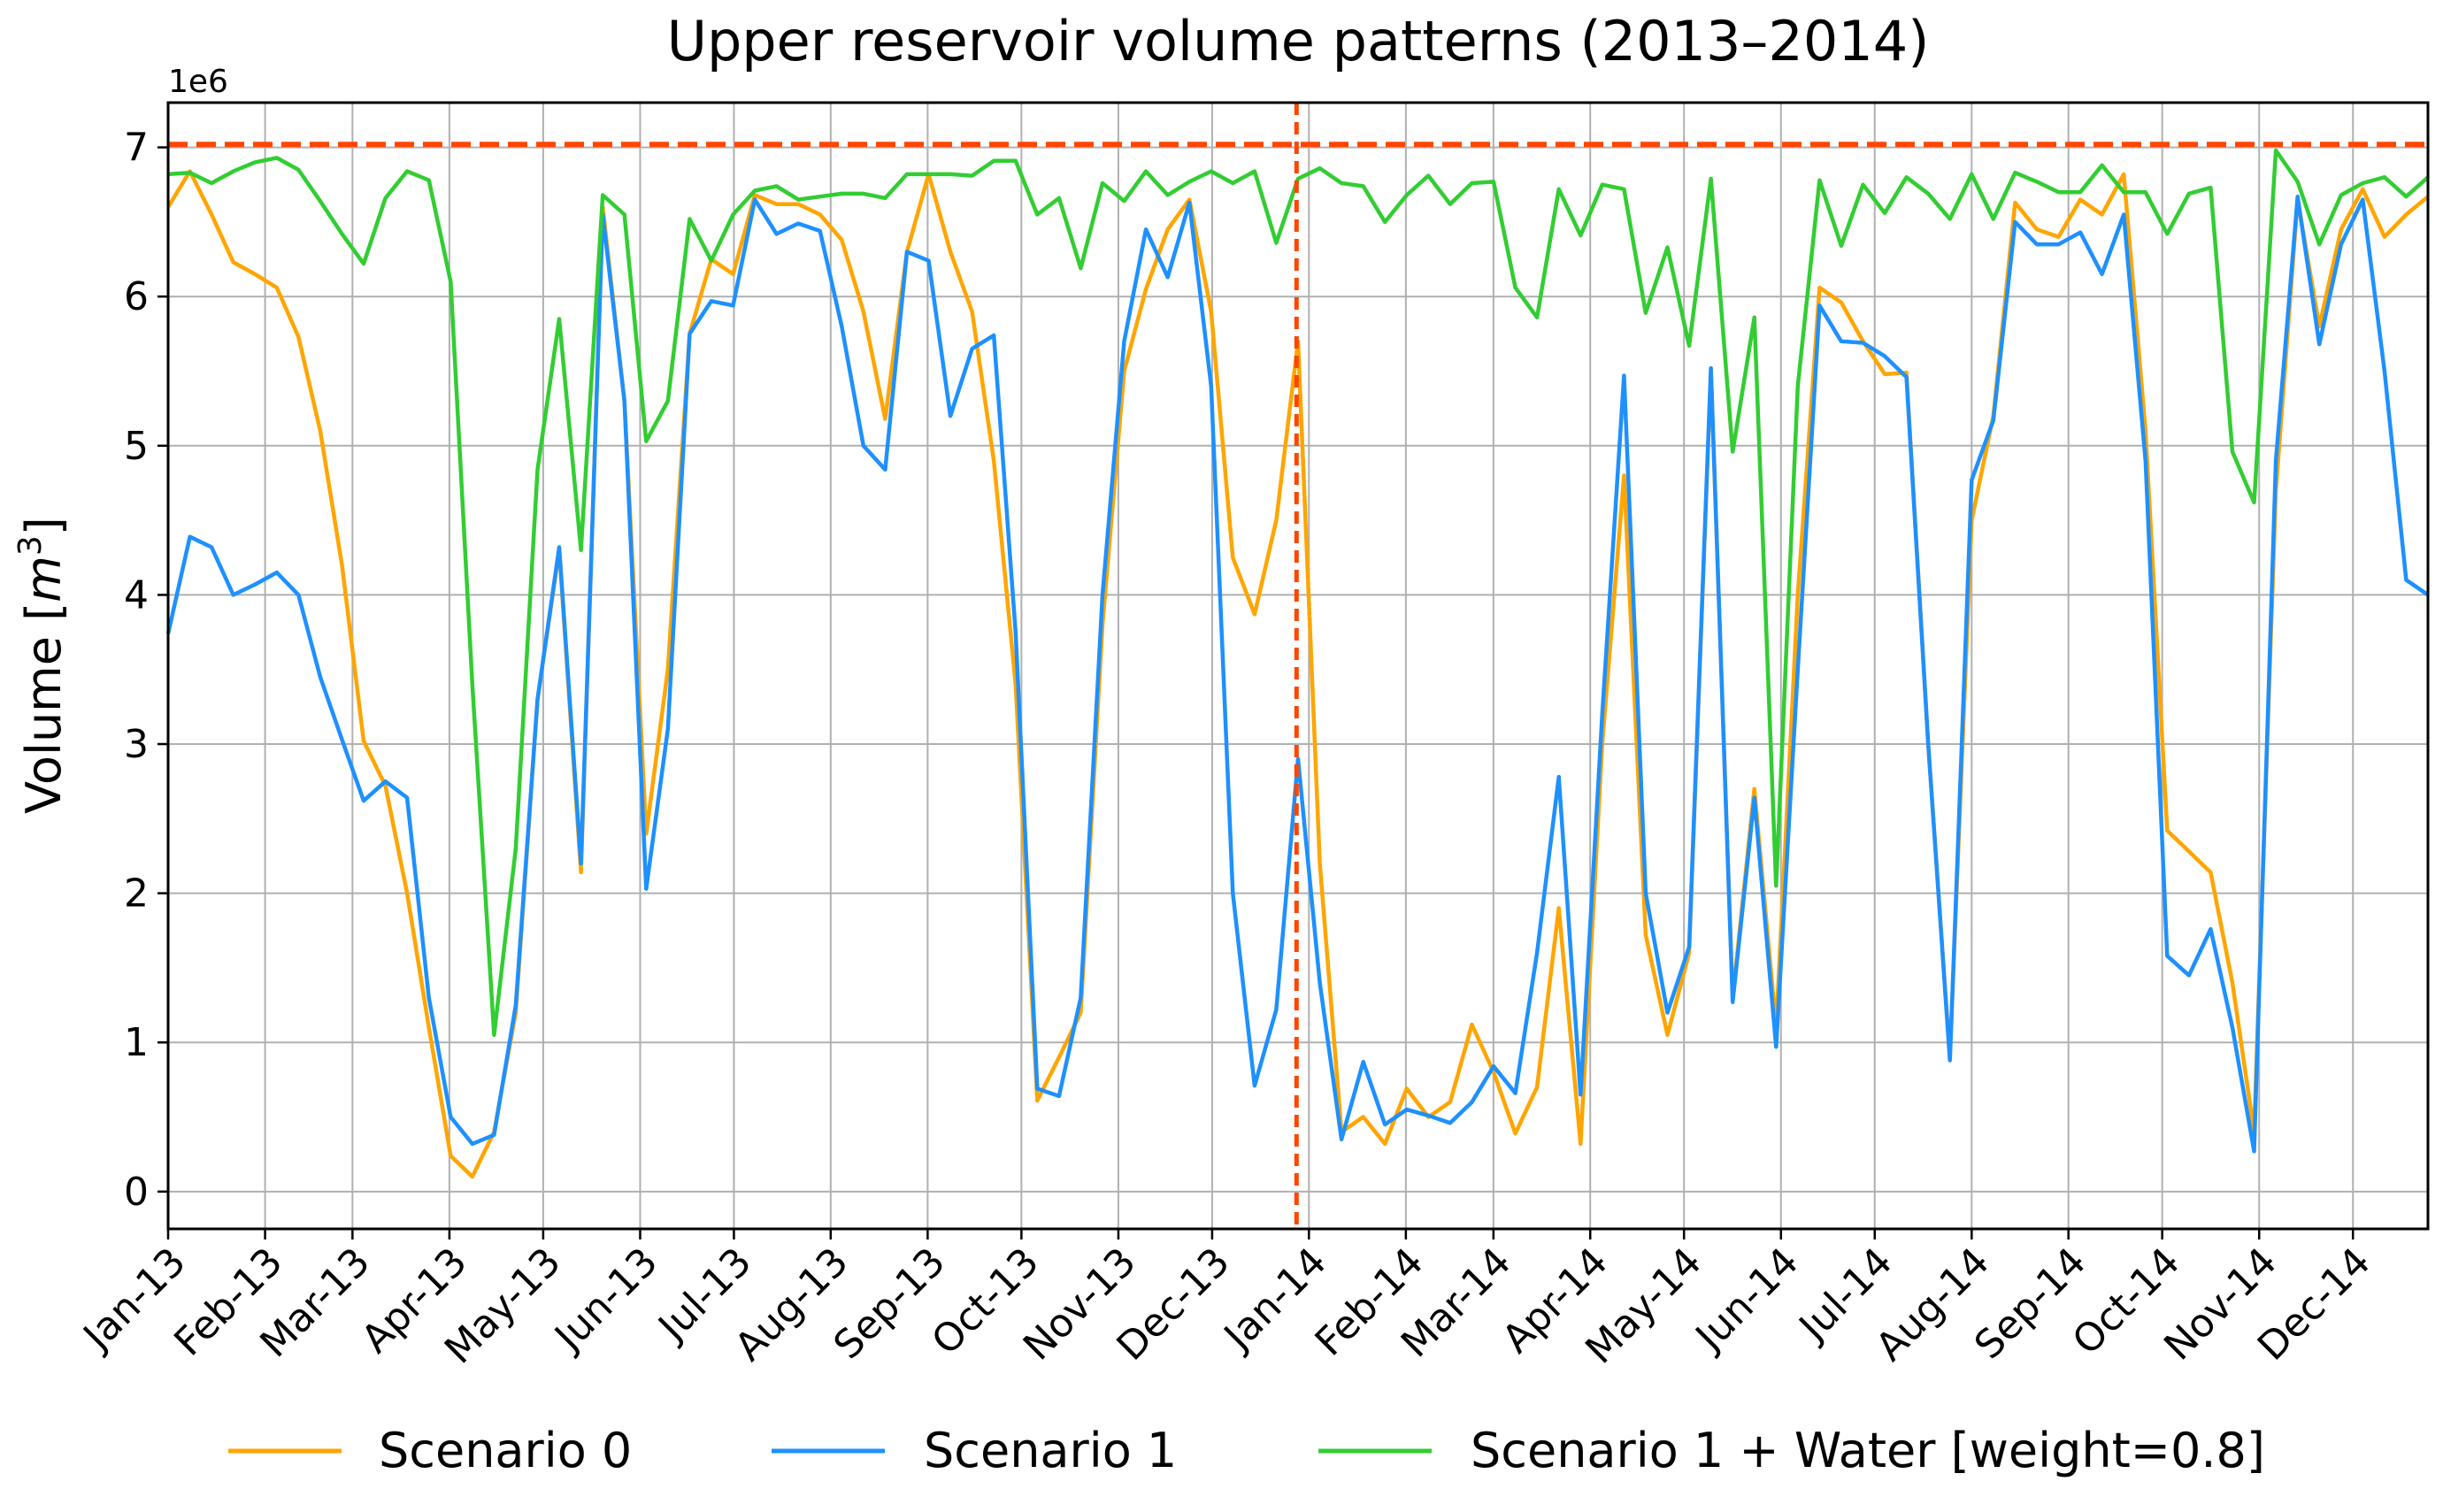 This screenshot has width=2443, height=1512. I want to click on legend-label-3: Scenario 1 + Water [weight=0.8], so click(1868, 1451).